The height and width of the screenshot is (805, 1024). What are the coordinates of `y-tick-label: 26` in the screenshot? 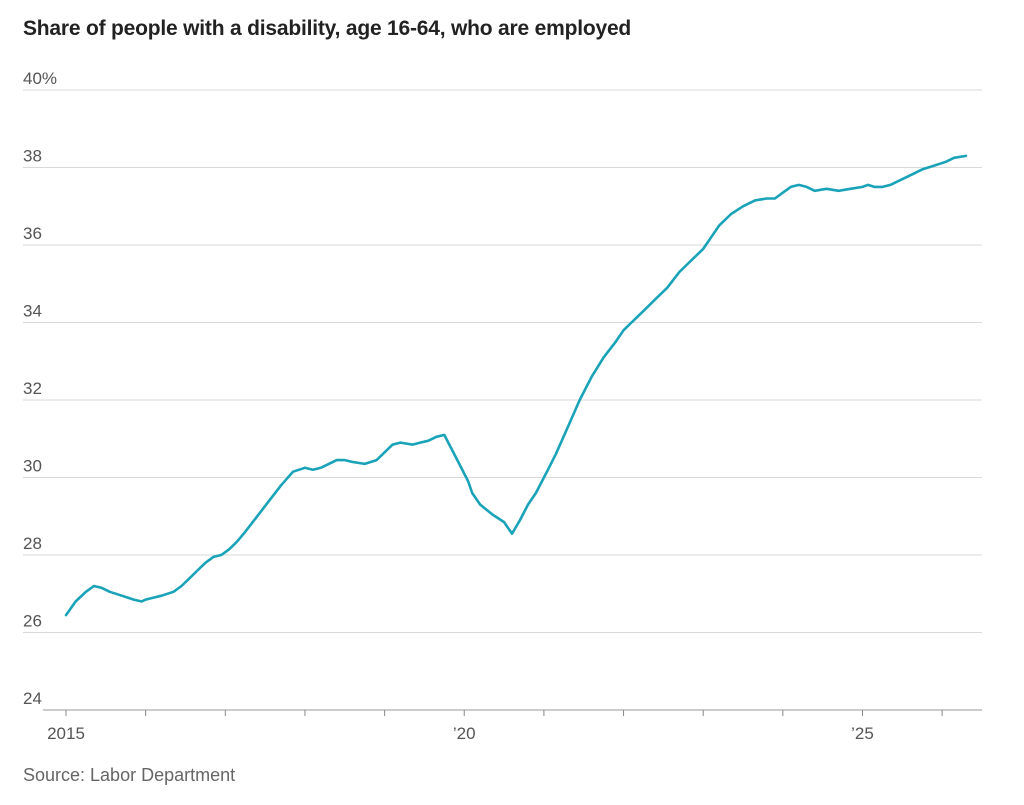 It's located at (32, 621).